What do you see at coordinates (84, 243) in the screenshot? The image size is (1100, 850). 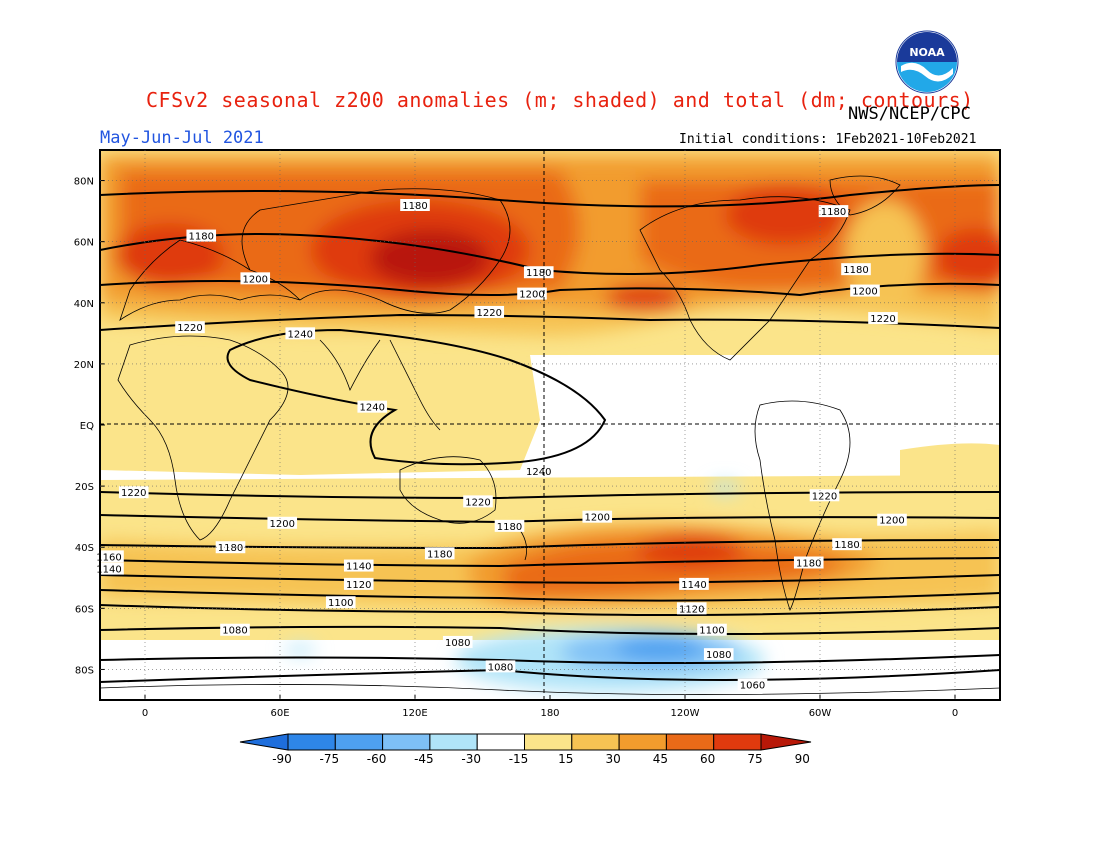 I see `lat-tick-label: 60N` at bounding box center [84, 243].